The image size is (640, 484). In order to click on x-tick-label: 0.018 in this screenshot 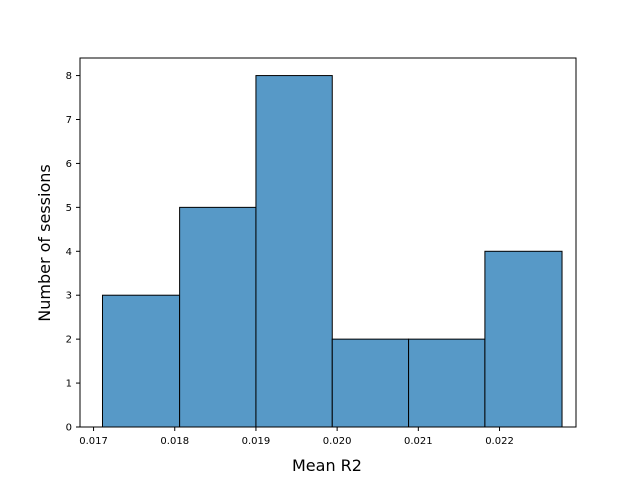, I will do `click(174, 441)`.